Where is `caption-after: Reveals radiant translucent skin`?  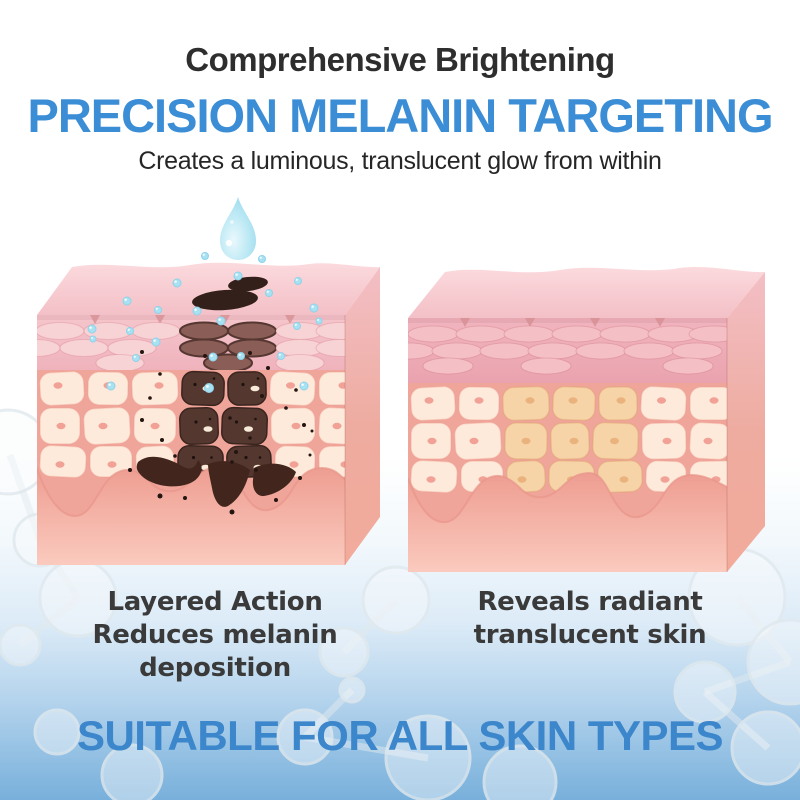 caption-after: Reveals radiant translucent skin is located at coordinates (590, 619).